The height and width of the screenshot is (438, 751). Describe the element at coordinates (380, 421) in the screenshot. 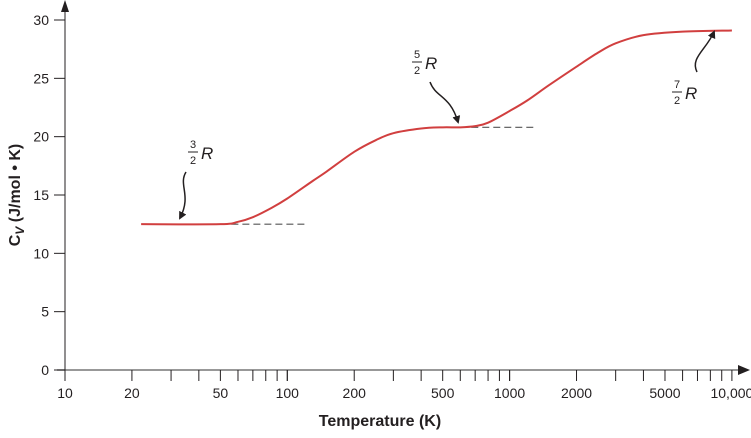

I see `x-axis-label: Temperature (K)` at that location.